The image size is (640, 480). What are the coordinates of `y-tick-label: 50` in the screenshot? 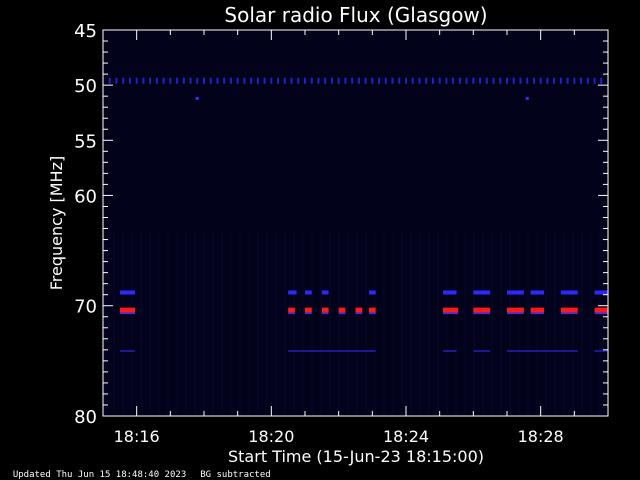 It's located at (85, 86).